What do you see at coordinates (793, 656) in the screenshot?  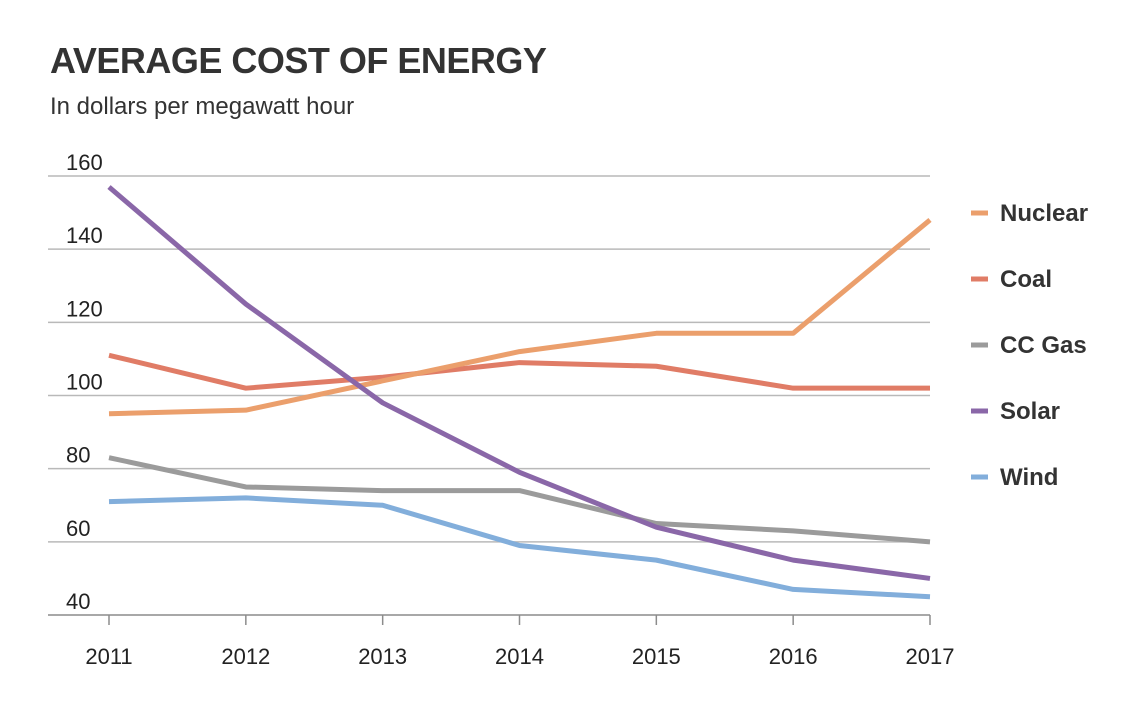 I see `x-tick-label: 2016` at bounding box center [793, 656].